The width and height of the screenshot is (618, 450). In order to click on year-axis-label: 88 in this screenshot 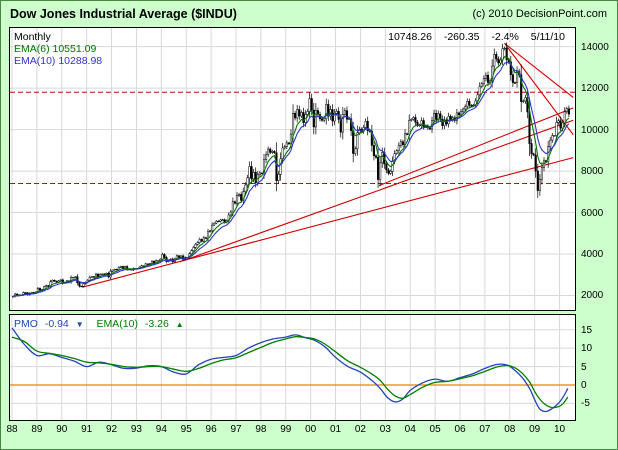, I will do `click(12, 429)`.